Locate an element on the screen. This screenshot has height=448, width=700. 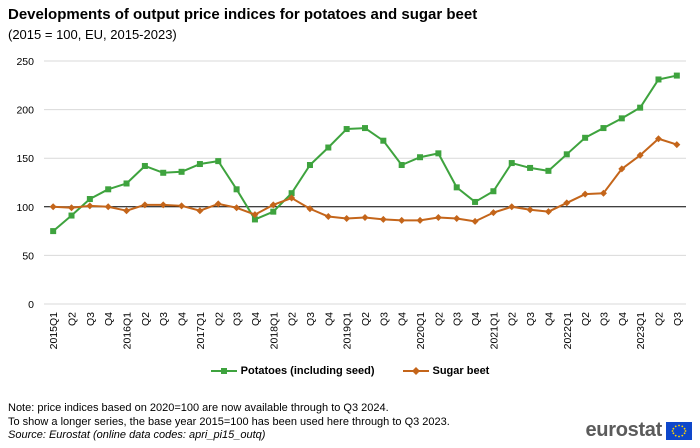
y-tick-label: 250 is located at coordinates (25, 62).